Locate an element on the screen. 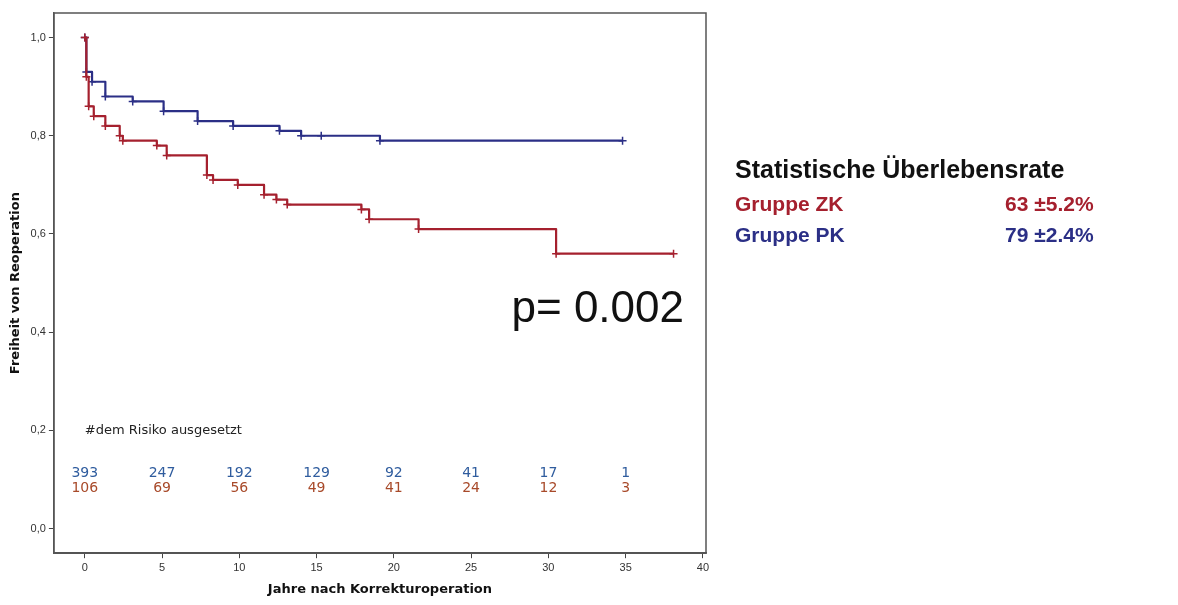 Image resolution: width=1178 pixels, height=605 pixels. text: 79 ±2.4% is located at coordinates (1049, 235).